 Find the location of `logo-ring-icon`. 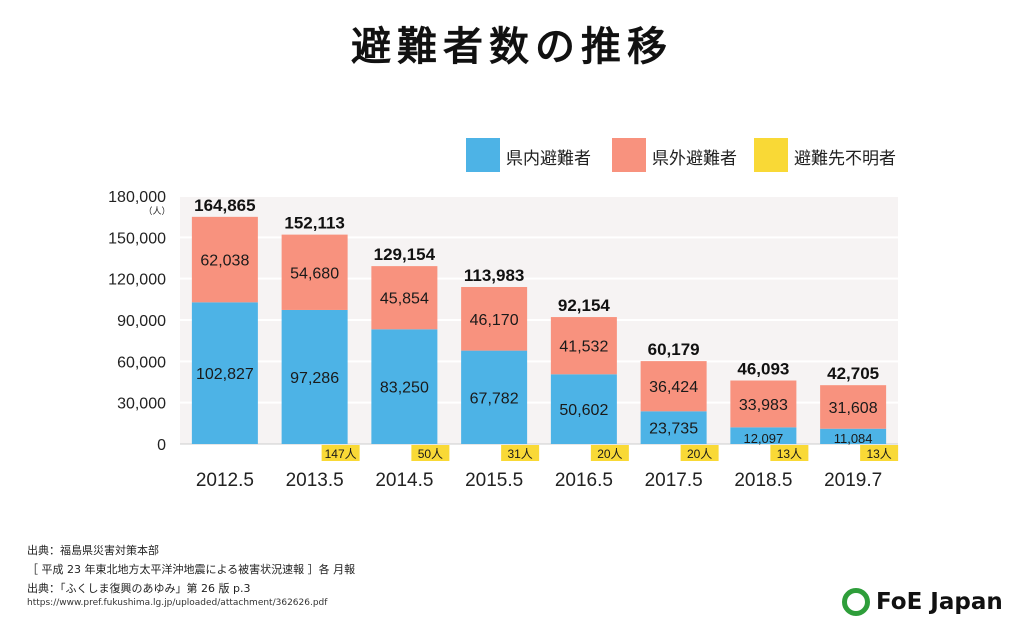

logo-ring-icon is located at coordinates (856, 602).